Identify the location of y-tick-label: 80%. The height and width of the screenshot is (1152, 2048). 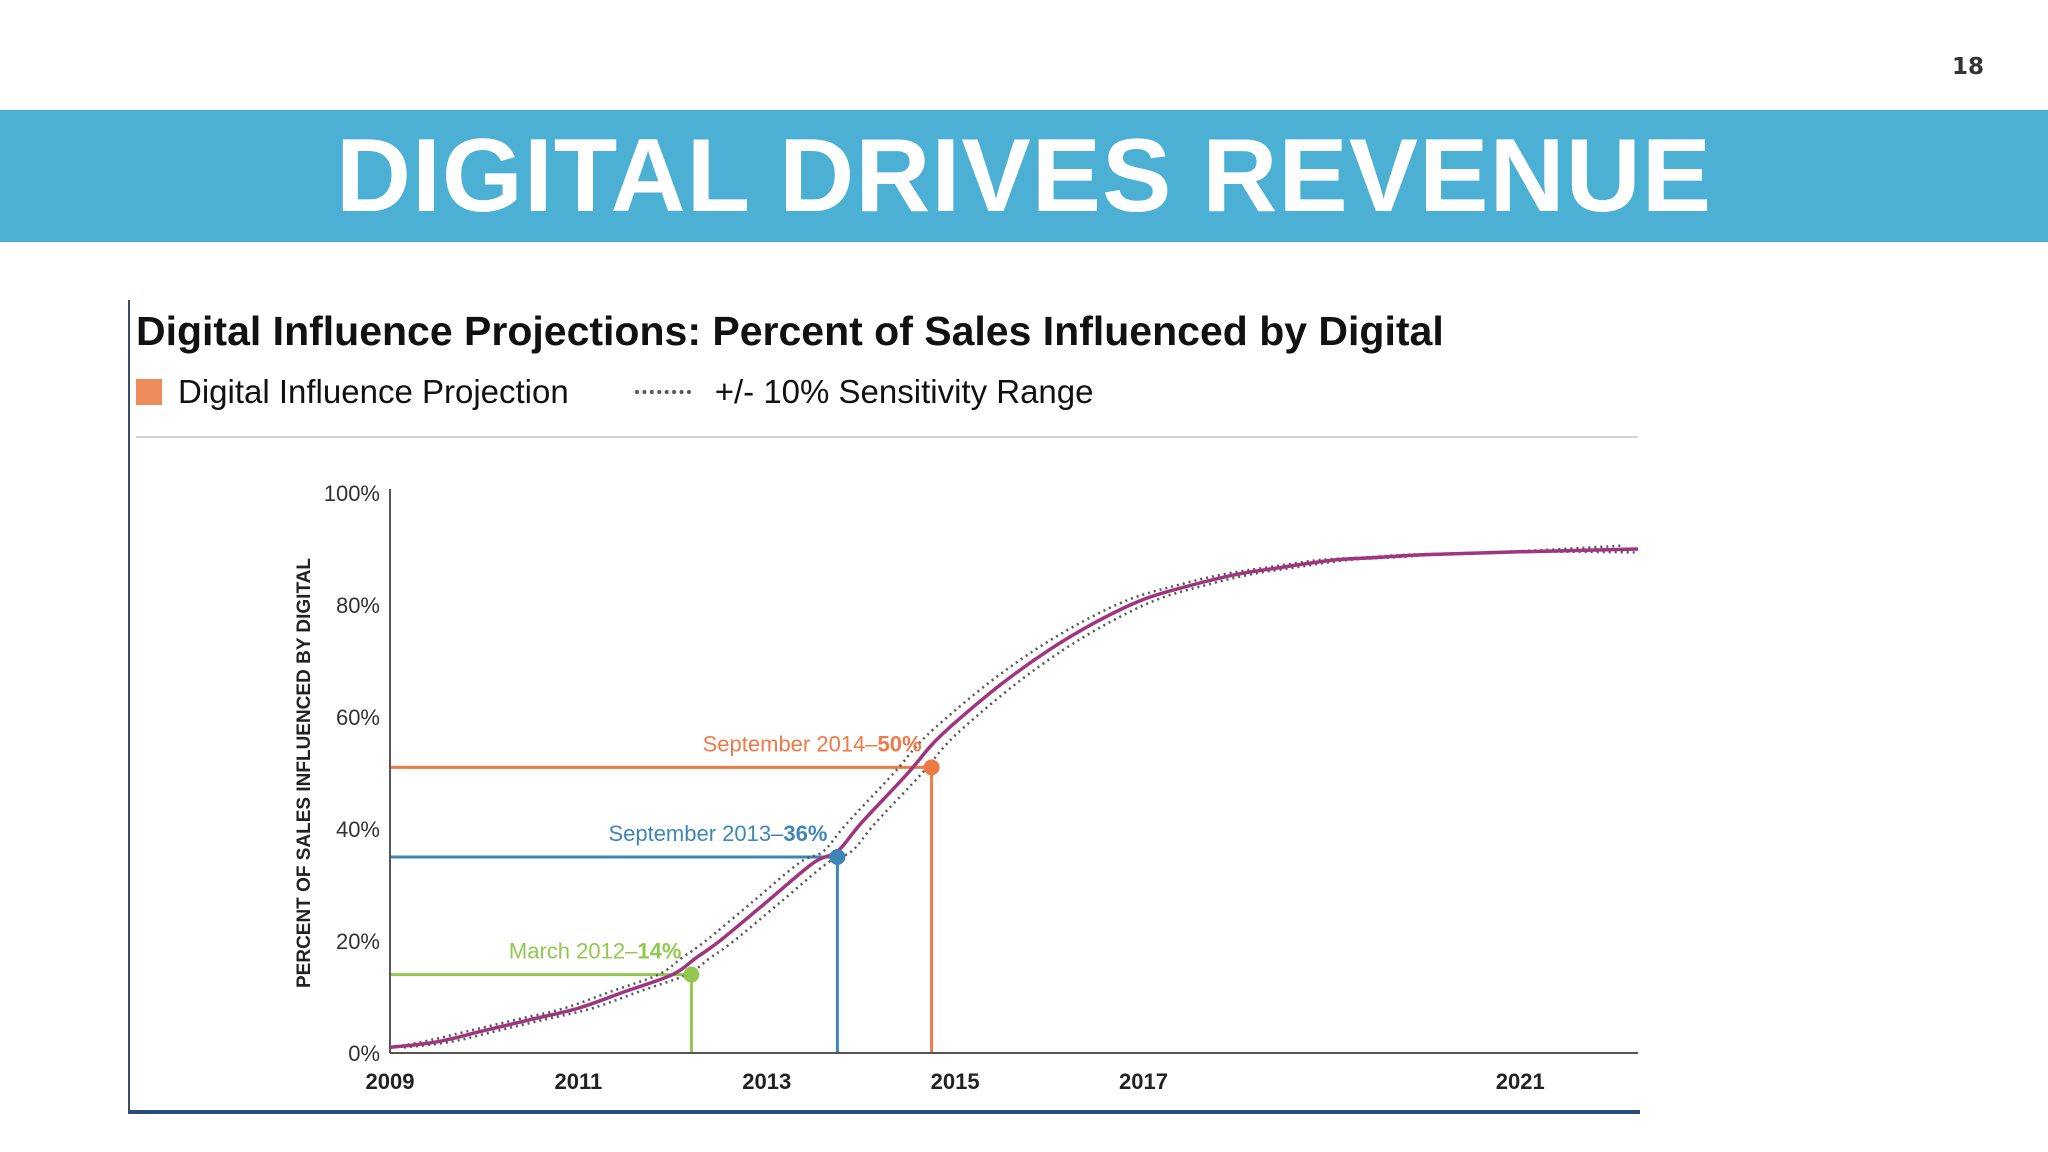
(358, 605).